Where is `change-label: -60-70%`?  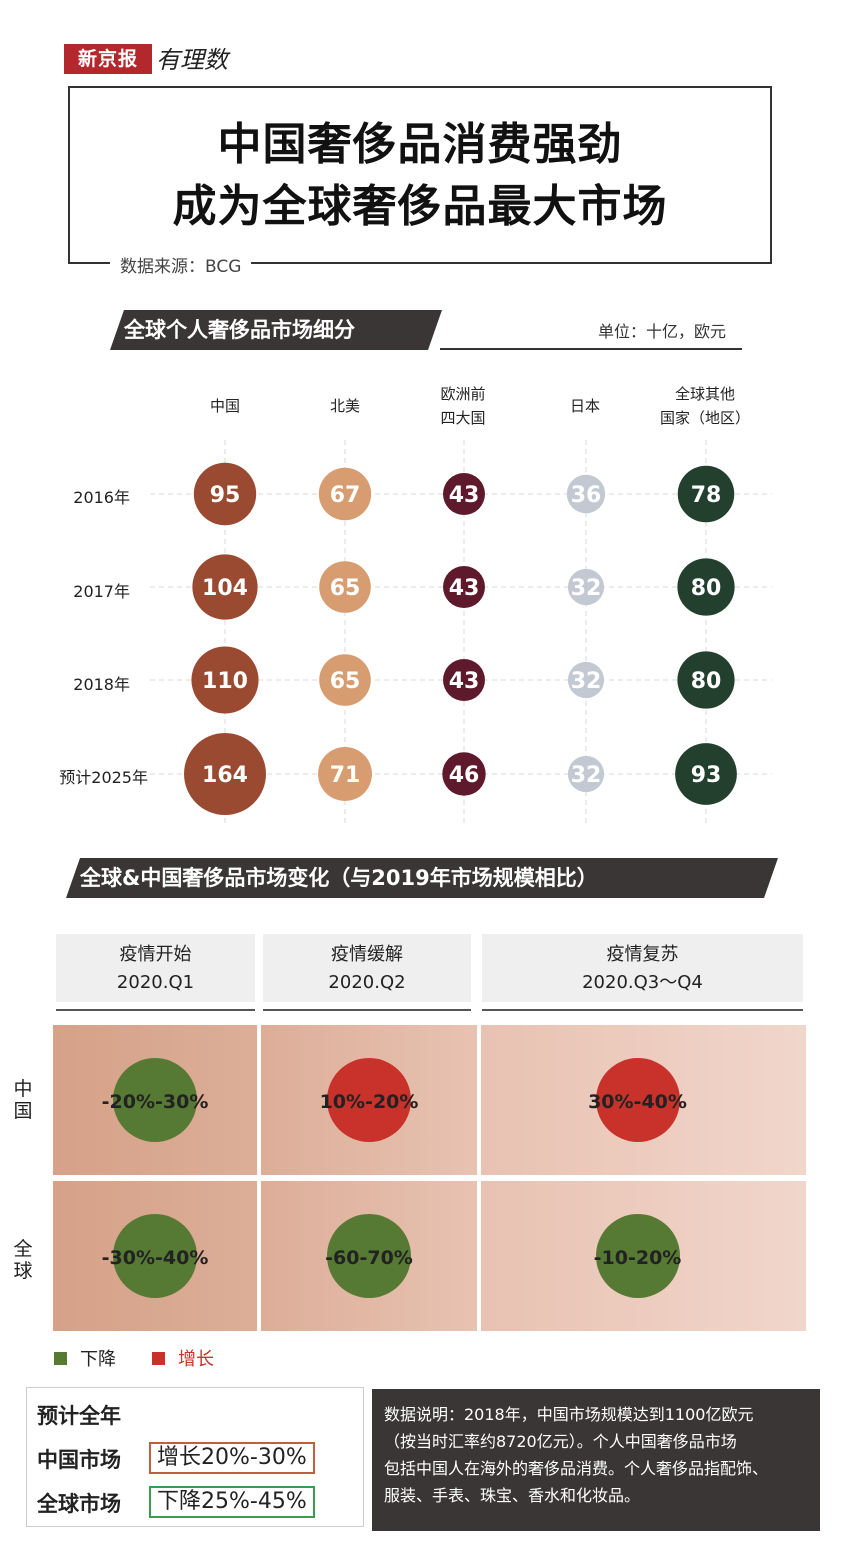 change-label: -60-70% is located at coordinates (369, 1258).